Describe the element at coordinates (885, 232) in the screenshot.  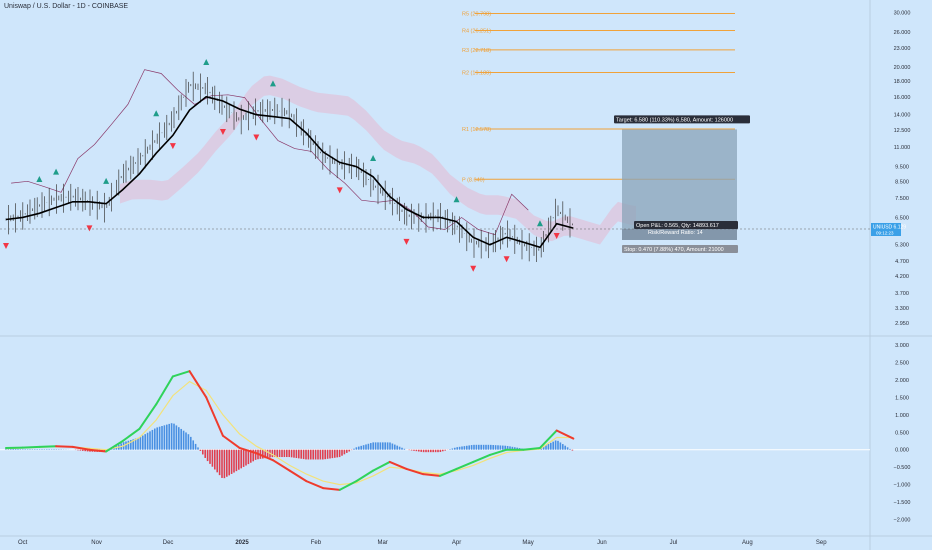
I see `countdown-value: 09:12:23` at that location.